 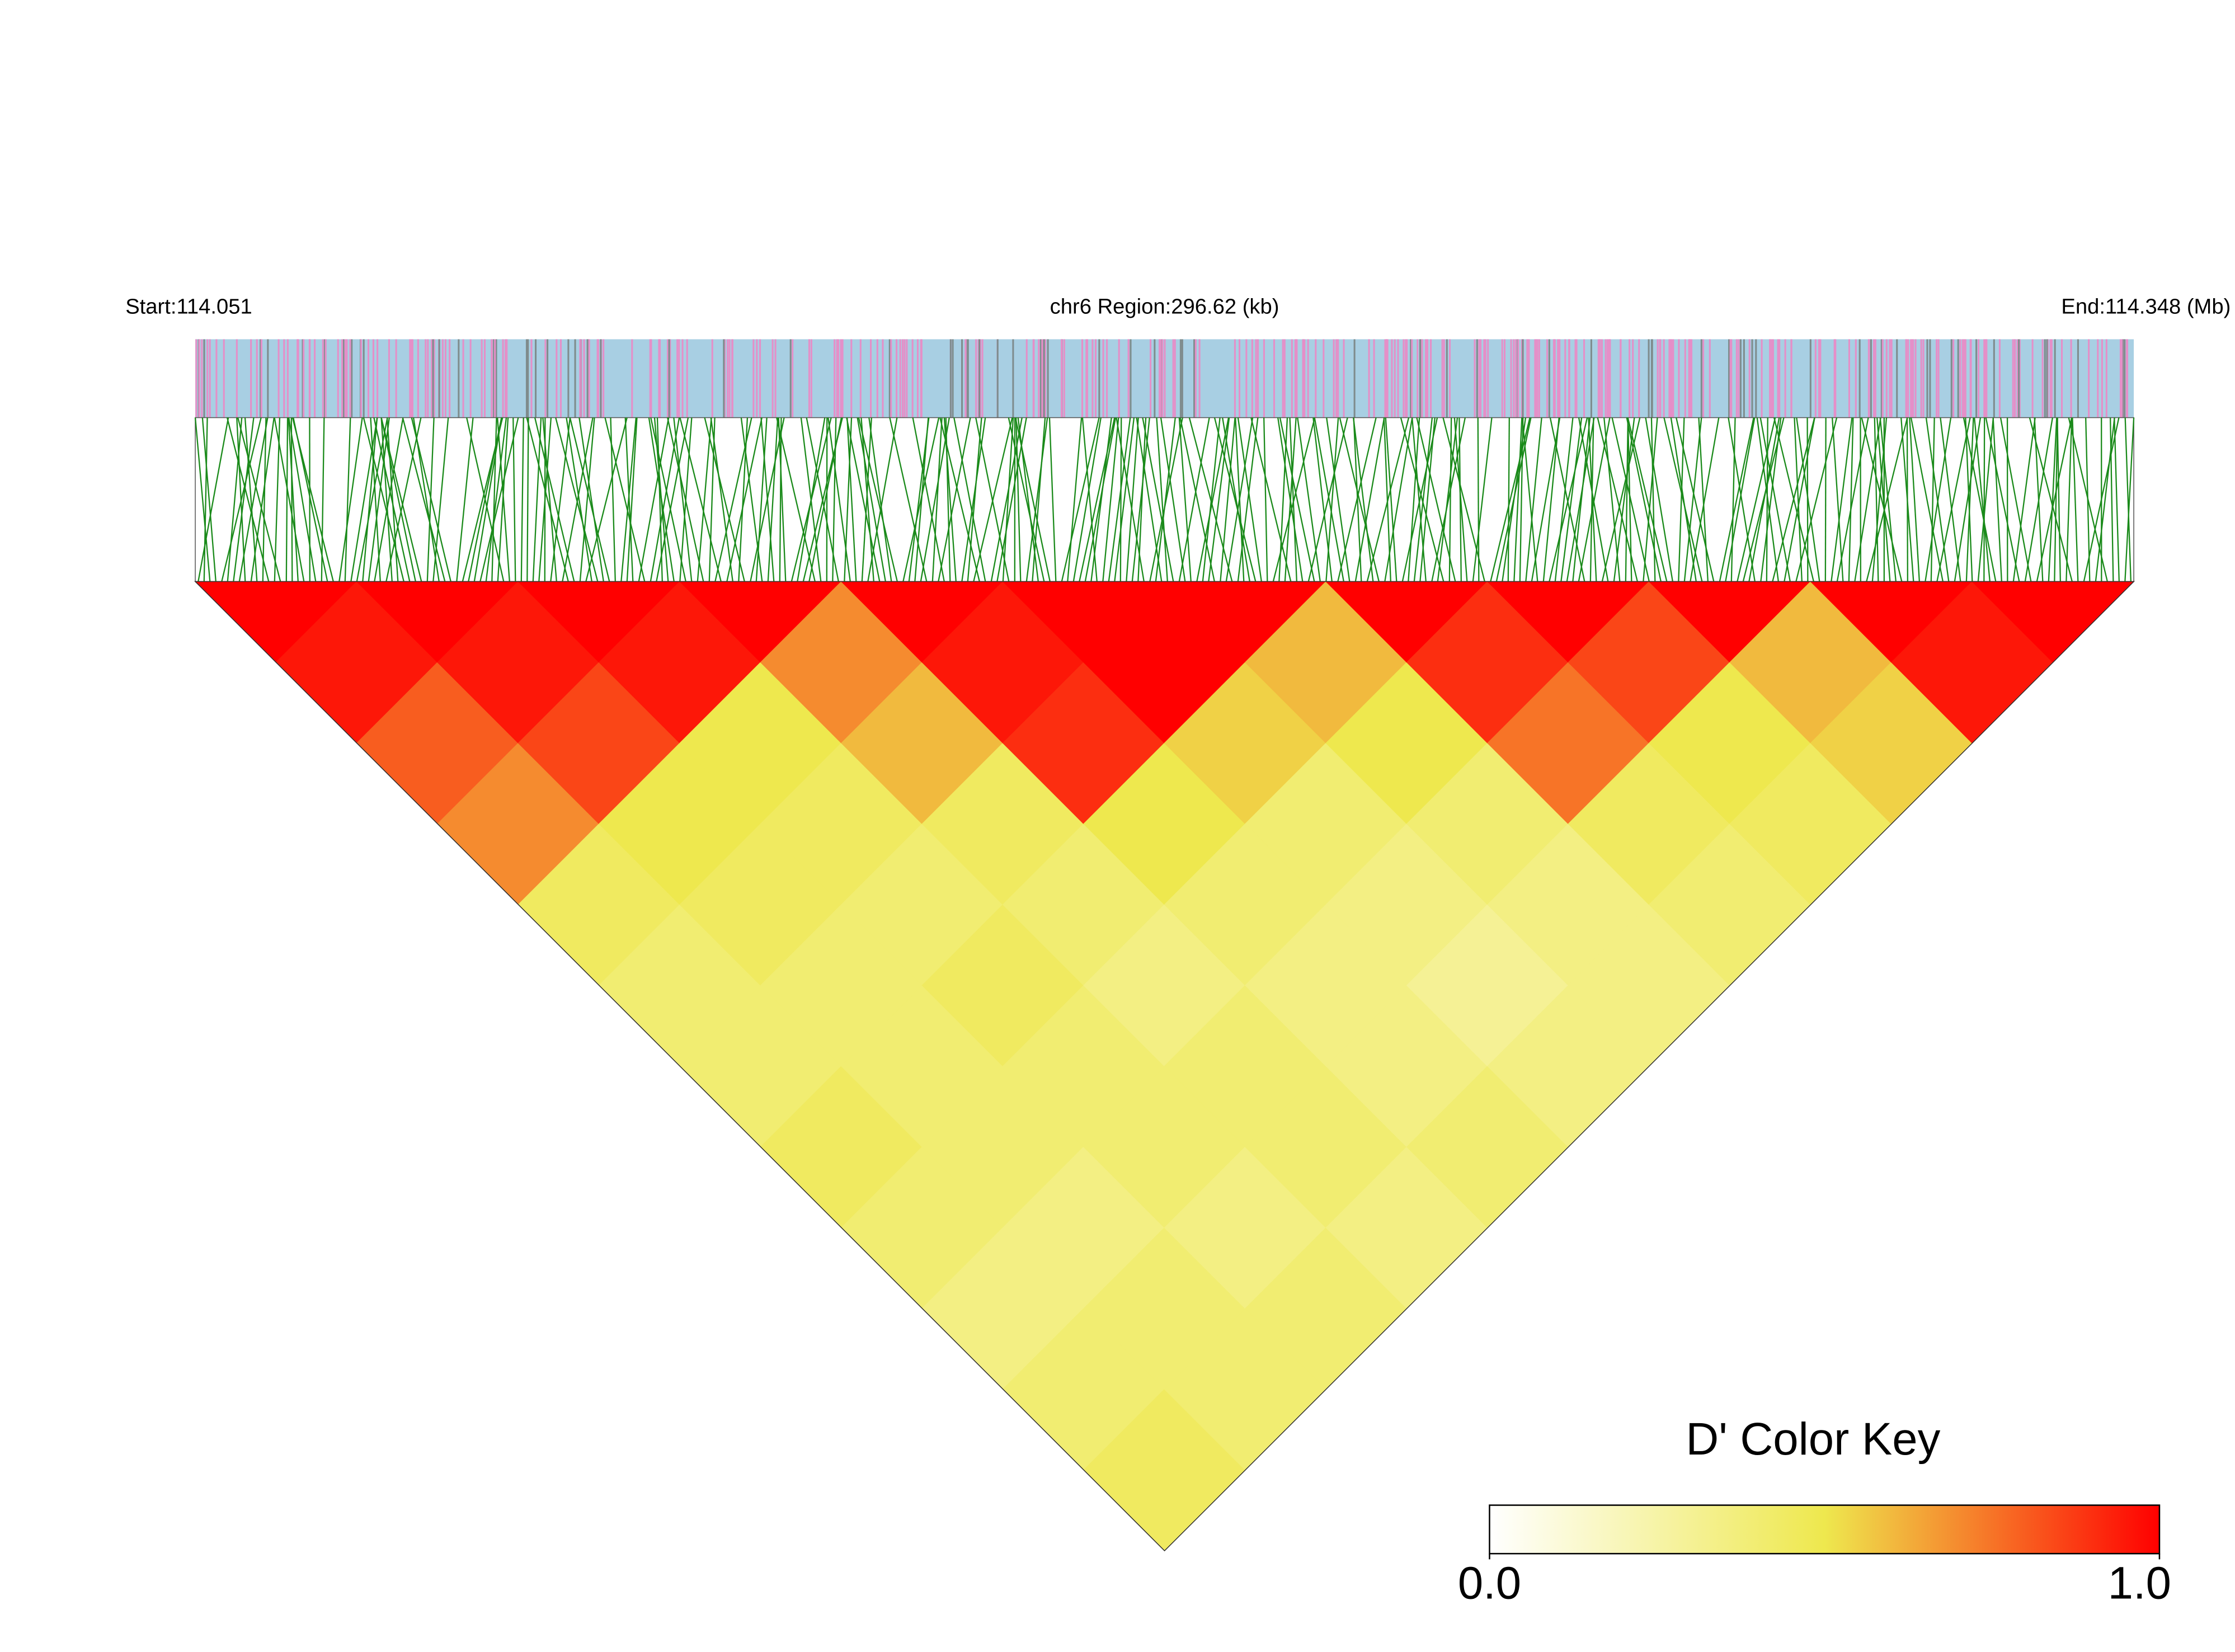 What do you see at coordinates (188, 306) in the screenshot?
I see `start-label: Start:114.051` at bounding box center [188, 306].